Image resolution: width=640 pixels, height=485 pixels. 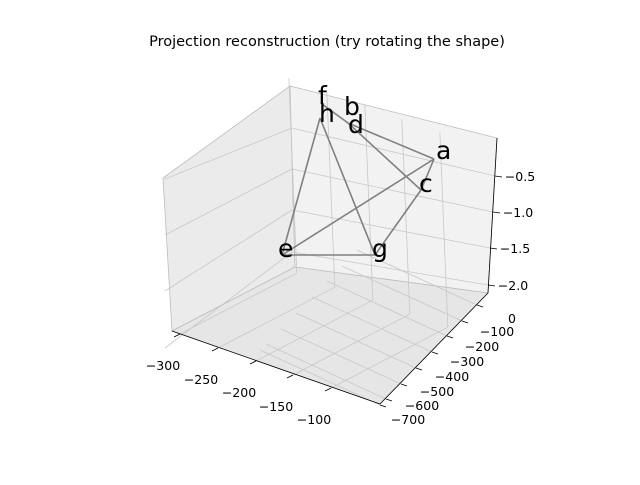 What do you see at coordinates (398, 222) in the screenshot?
I see `edge-c-g` at bounding box center [398, 222].